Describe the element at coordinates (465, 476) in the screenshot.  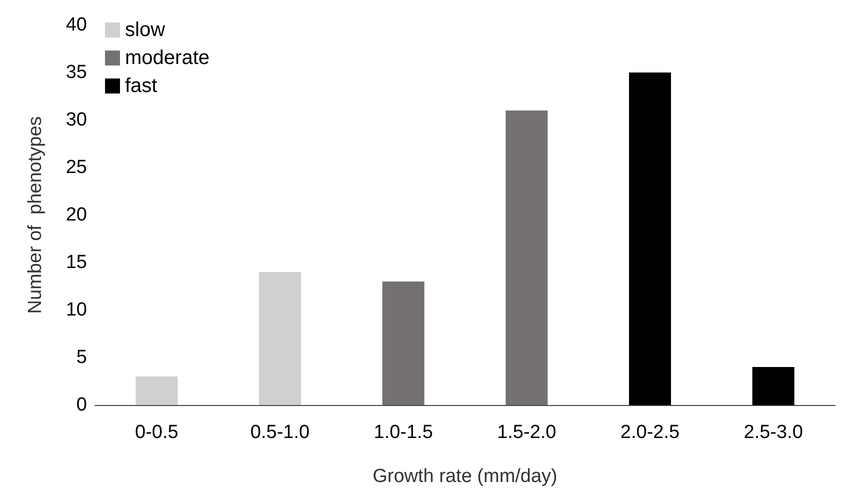
I see `x-axis-title: Growth rate (mm/day)` at that location.